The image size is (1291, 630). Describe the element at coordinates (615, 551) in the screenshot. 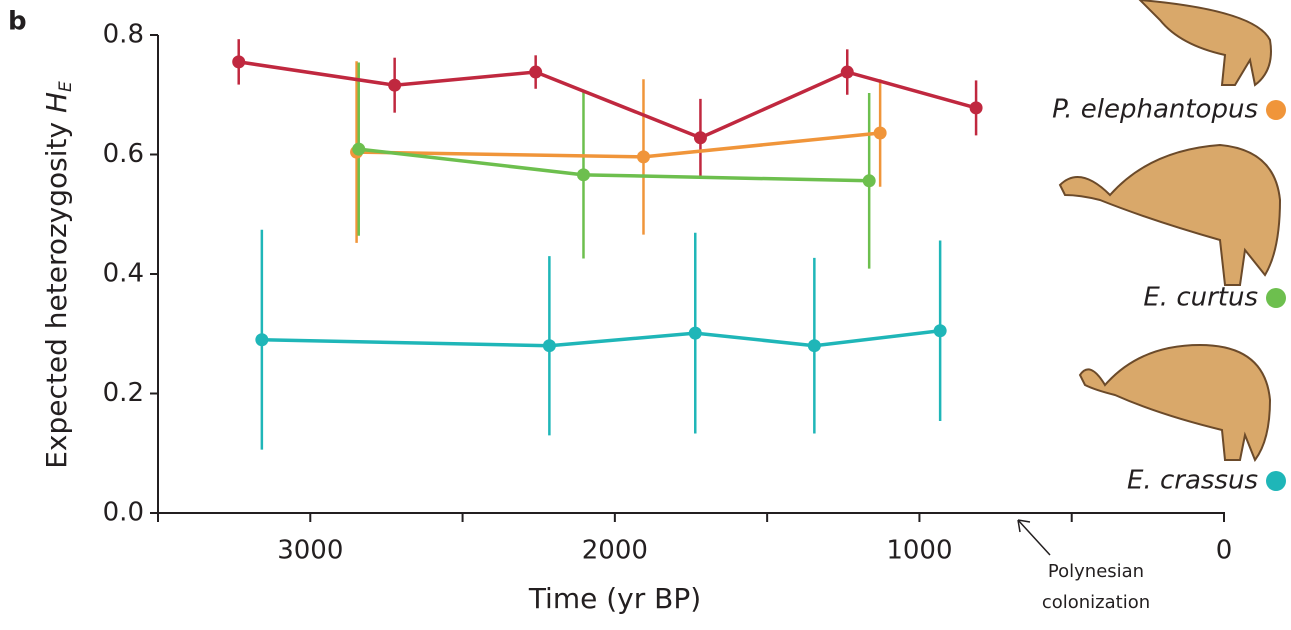

I see `x-tick-label: 2000` at that location.